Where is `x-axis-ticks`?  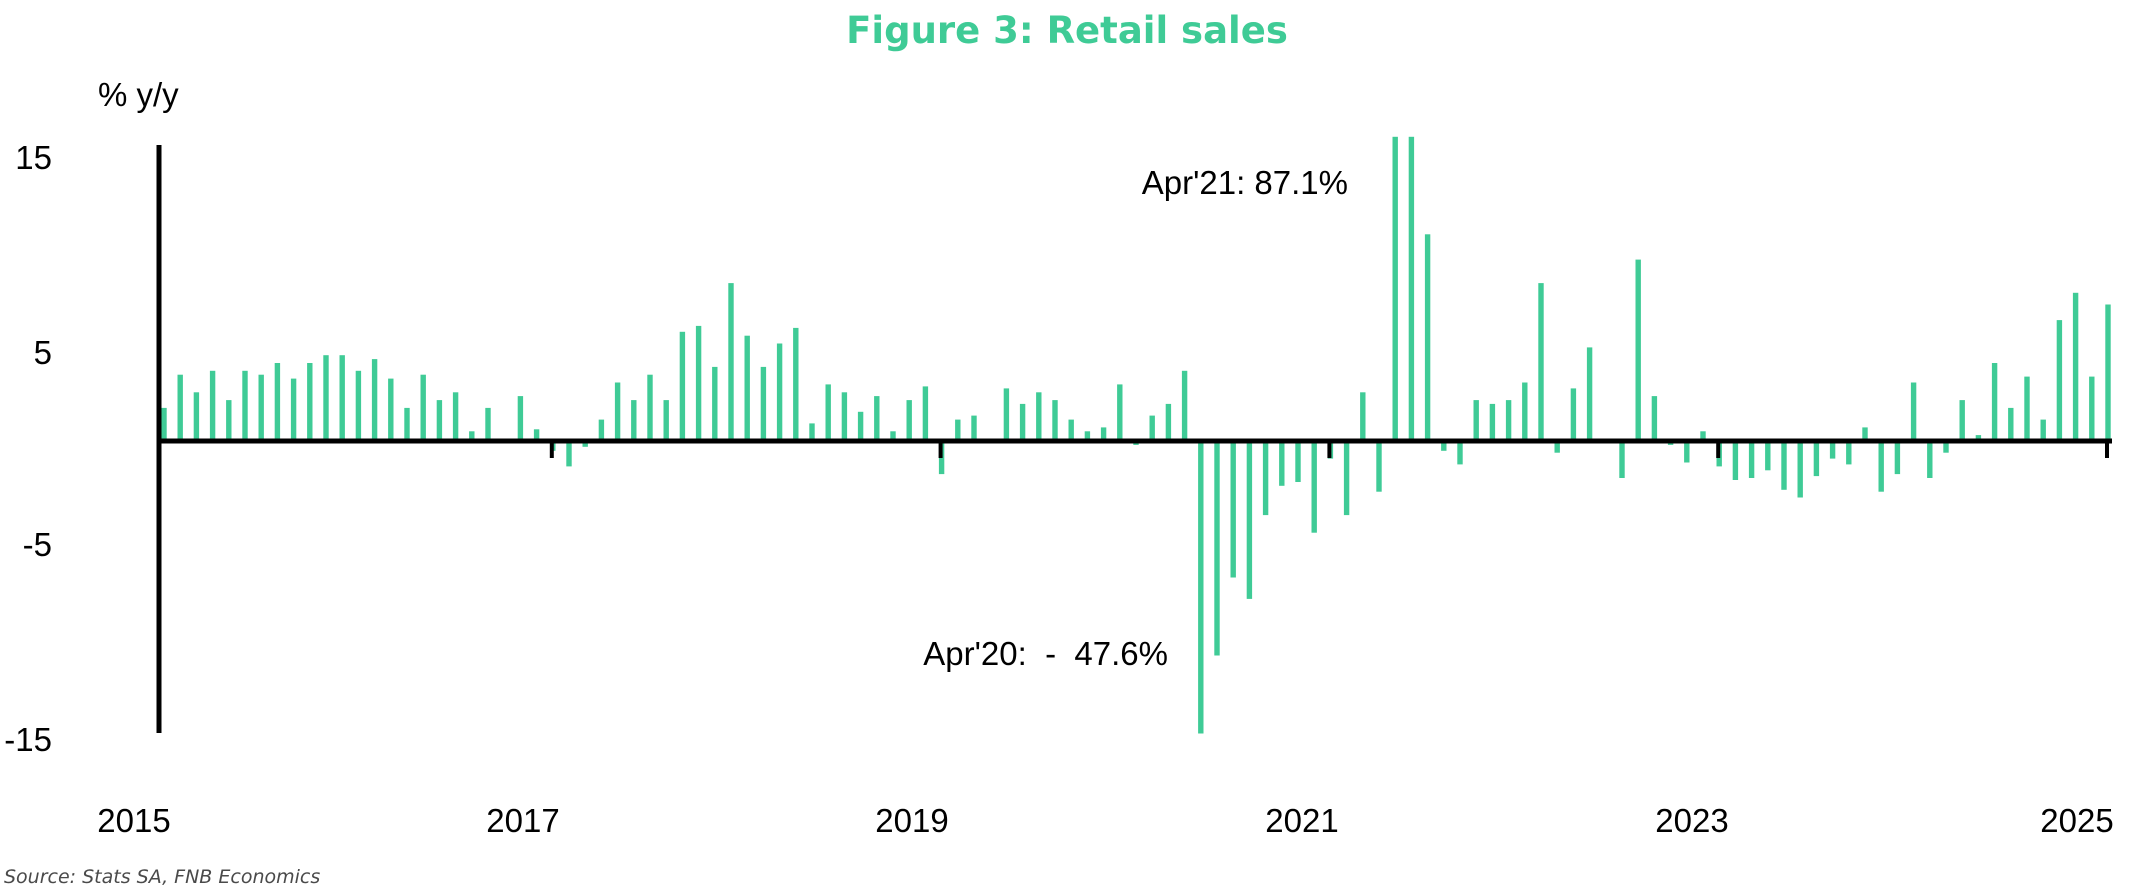
x-axis-ticks is located at coordinates (1329, 449).